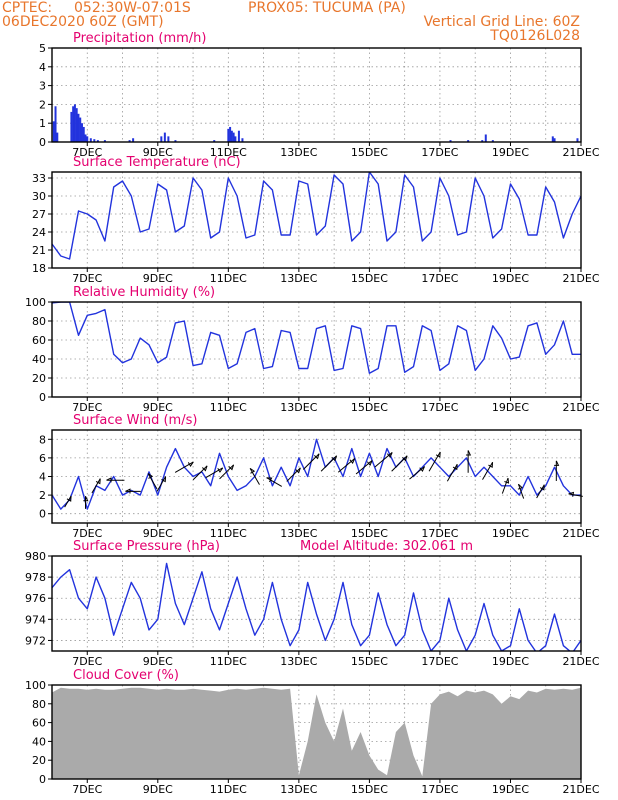 This screenshot has width=618, height=800. What do you see at coordinates (158, 152) in the screenshot?
I see `x-tick-label-precip: 9DEC` at bounding box center [158, 152].